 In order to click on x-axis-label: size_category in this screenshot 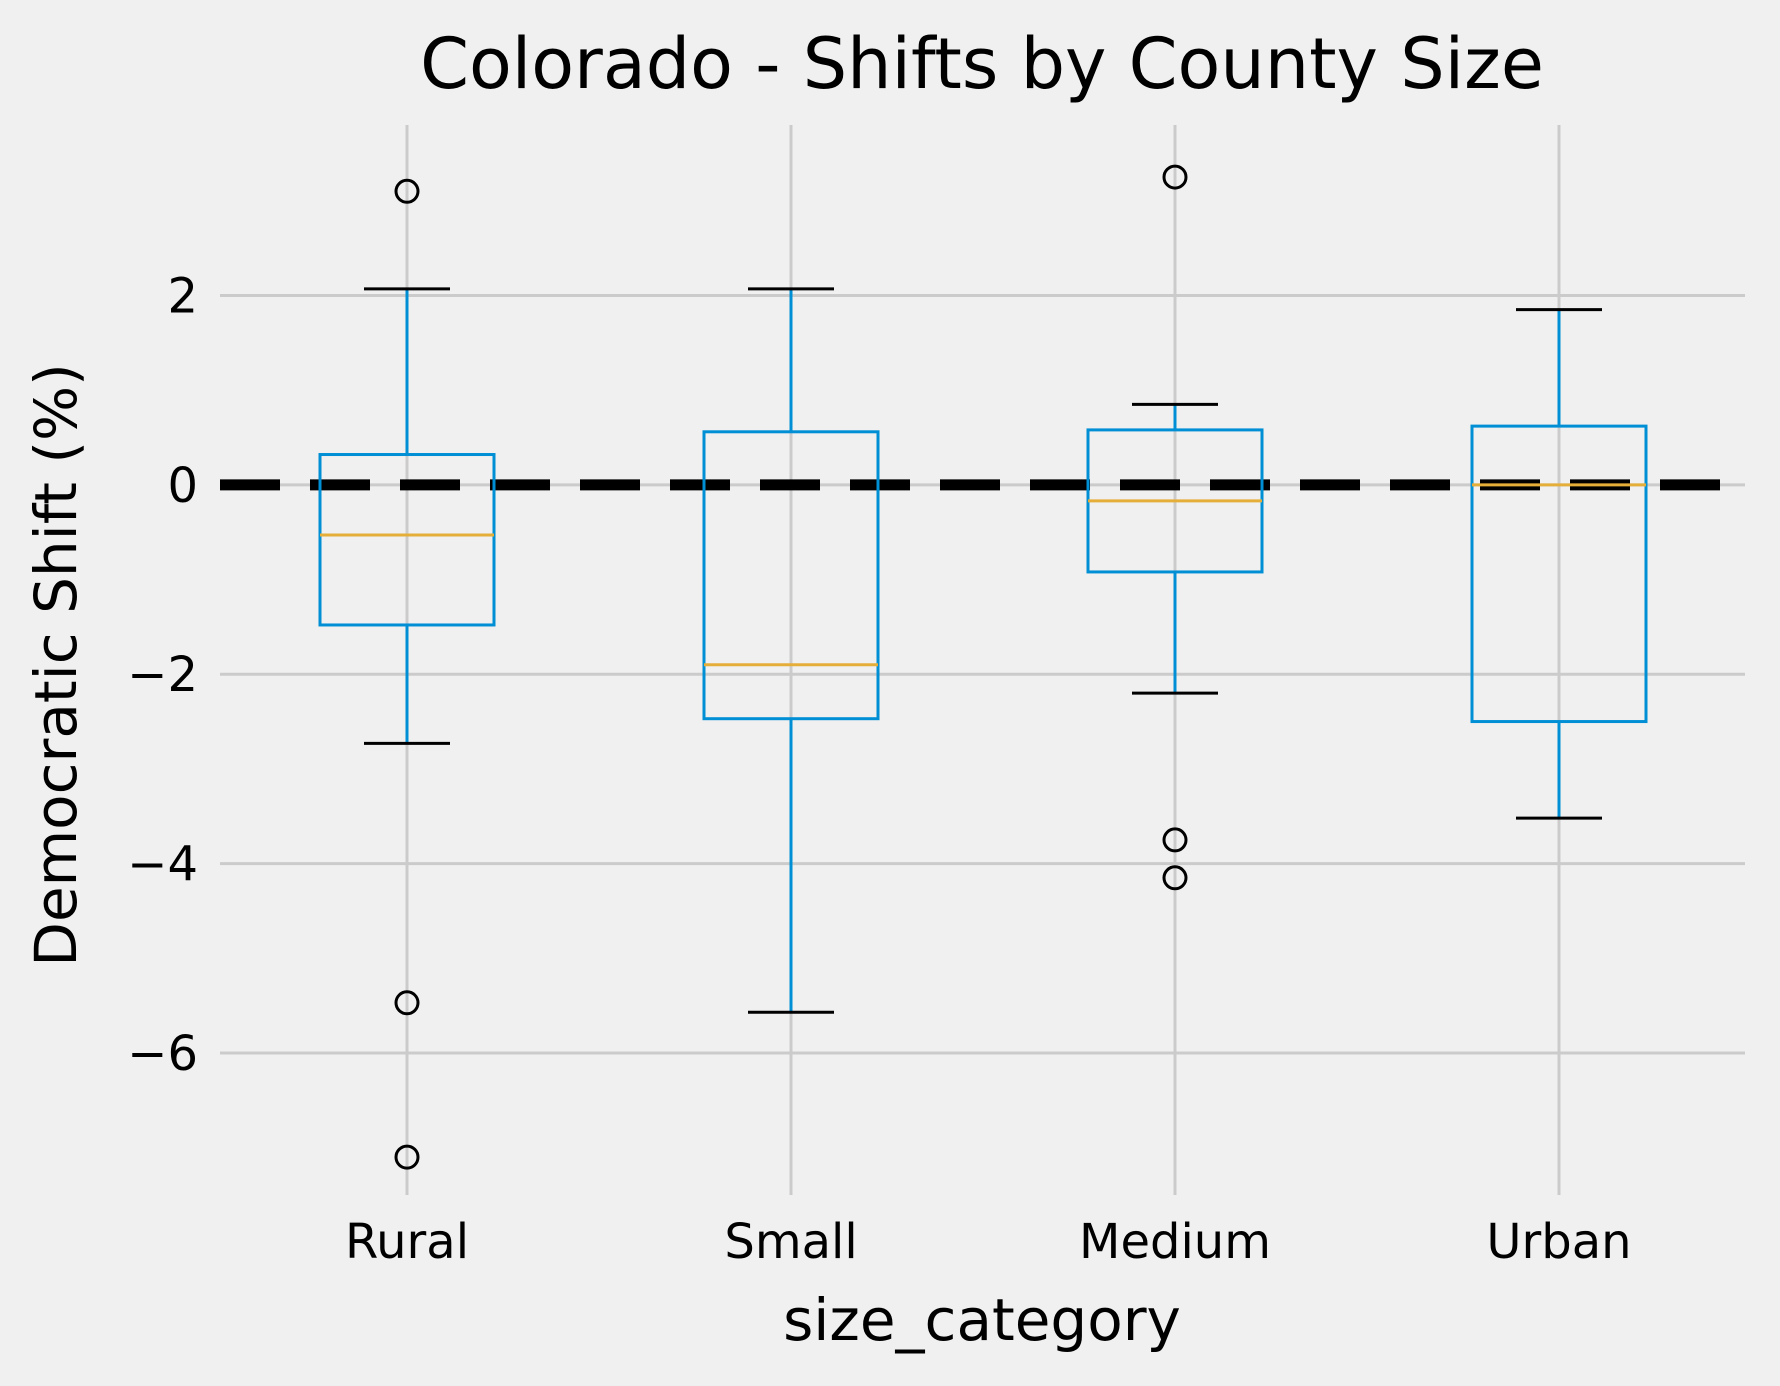, I will do `click(982, 1320)`.